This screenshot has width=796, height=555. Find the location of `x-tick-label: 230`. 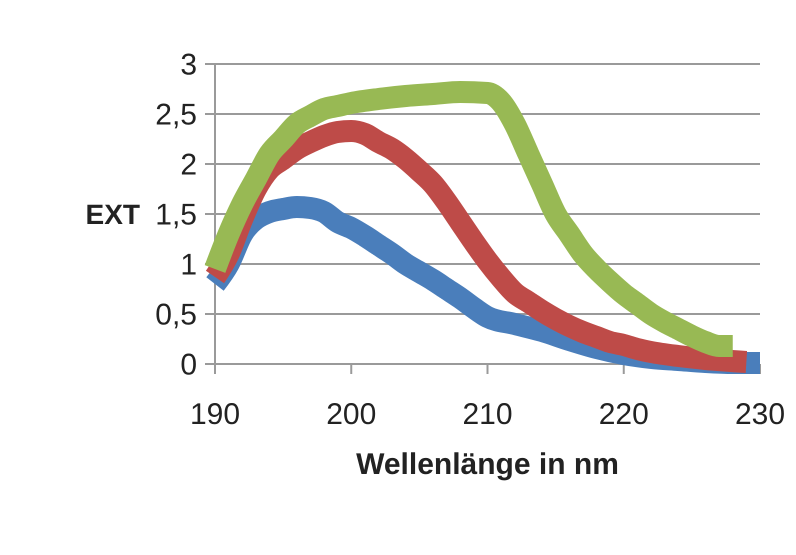

x-tick-label: 230 is located at coordinates (760, 414).